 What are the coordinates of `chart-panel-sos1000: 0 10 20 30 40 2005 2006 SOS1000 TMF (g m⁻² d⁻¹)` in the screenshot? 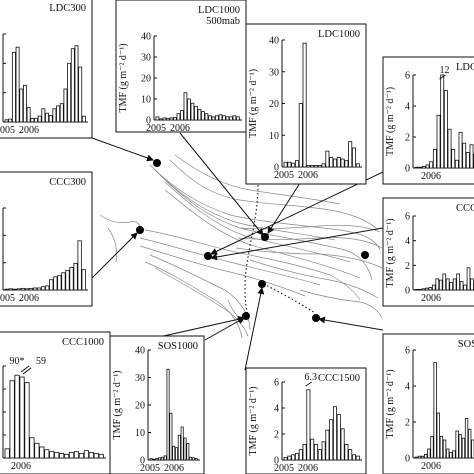 It's located at (157, 404).